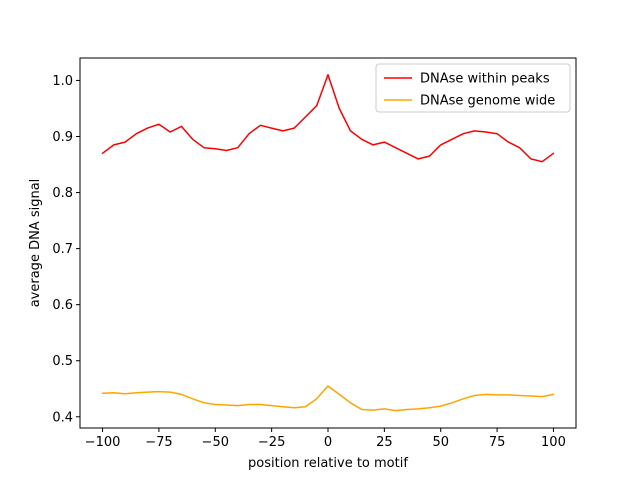 This screenshot has width=640, height=480. I want to click on legend-box, so click(473, 88).